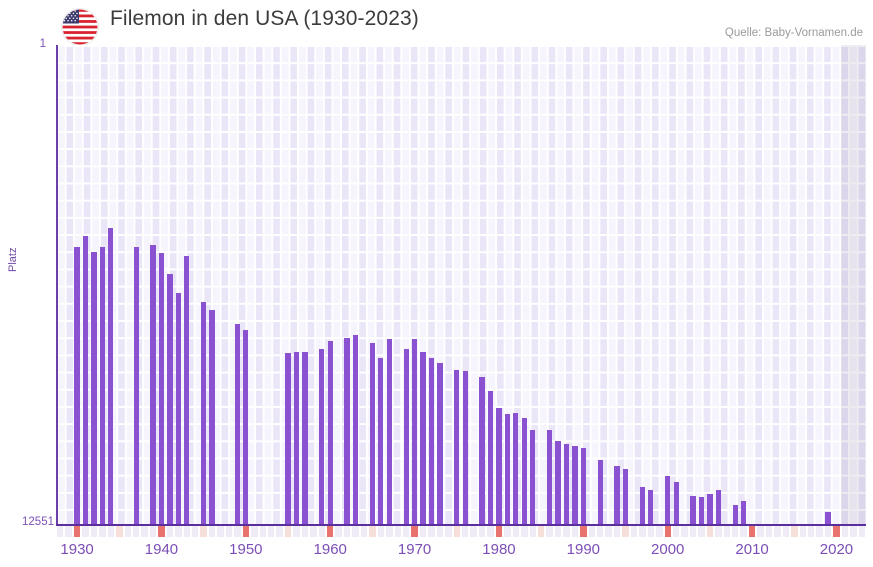  What do you see at coordinates (111, 376) in the screenshot?
I see `bar-1934` at bounding box center [111, 376].